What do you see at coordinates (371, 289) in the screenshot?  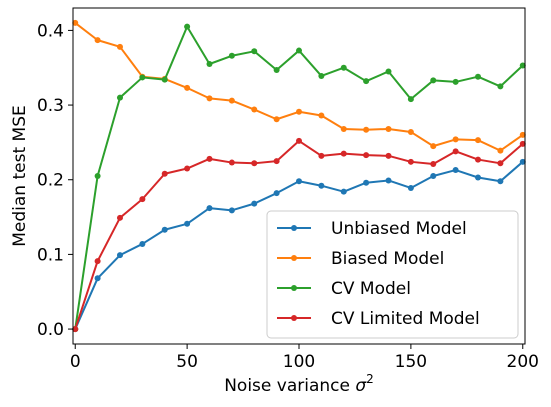 I see `legend-label: CV Model` at bounding box center [371, 289].